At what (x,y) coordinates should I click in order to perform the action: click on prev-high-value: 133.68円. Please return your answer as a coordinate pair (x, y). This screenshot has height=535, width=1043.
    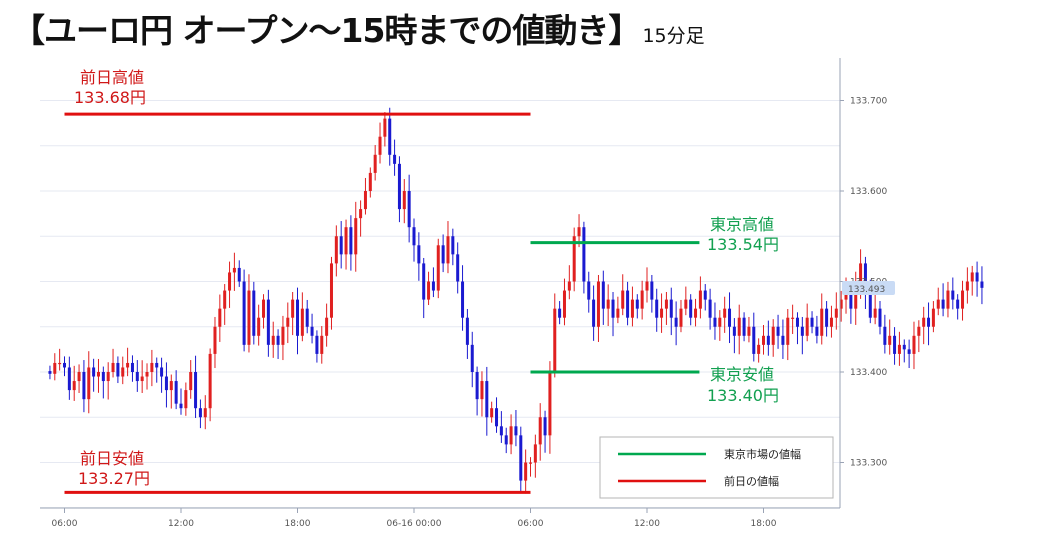
    Looking at the image, I should click on (110, 97).